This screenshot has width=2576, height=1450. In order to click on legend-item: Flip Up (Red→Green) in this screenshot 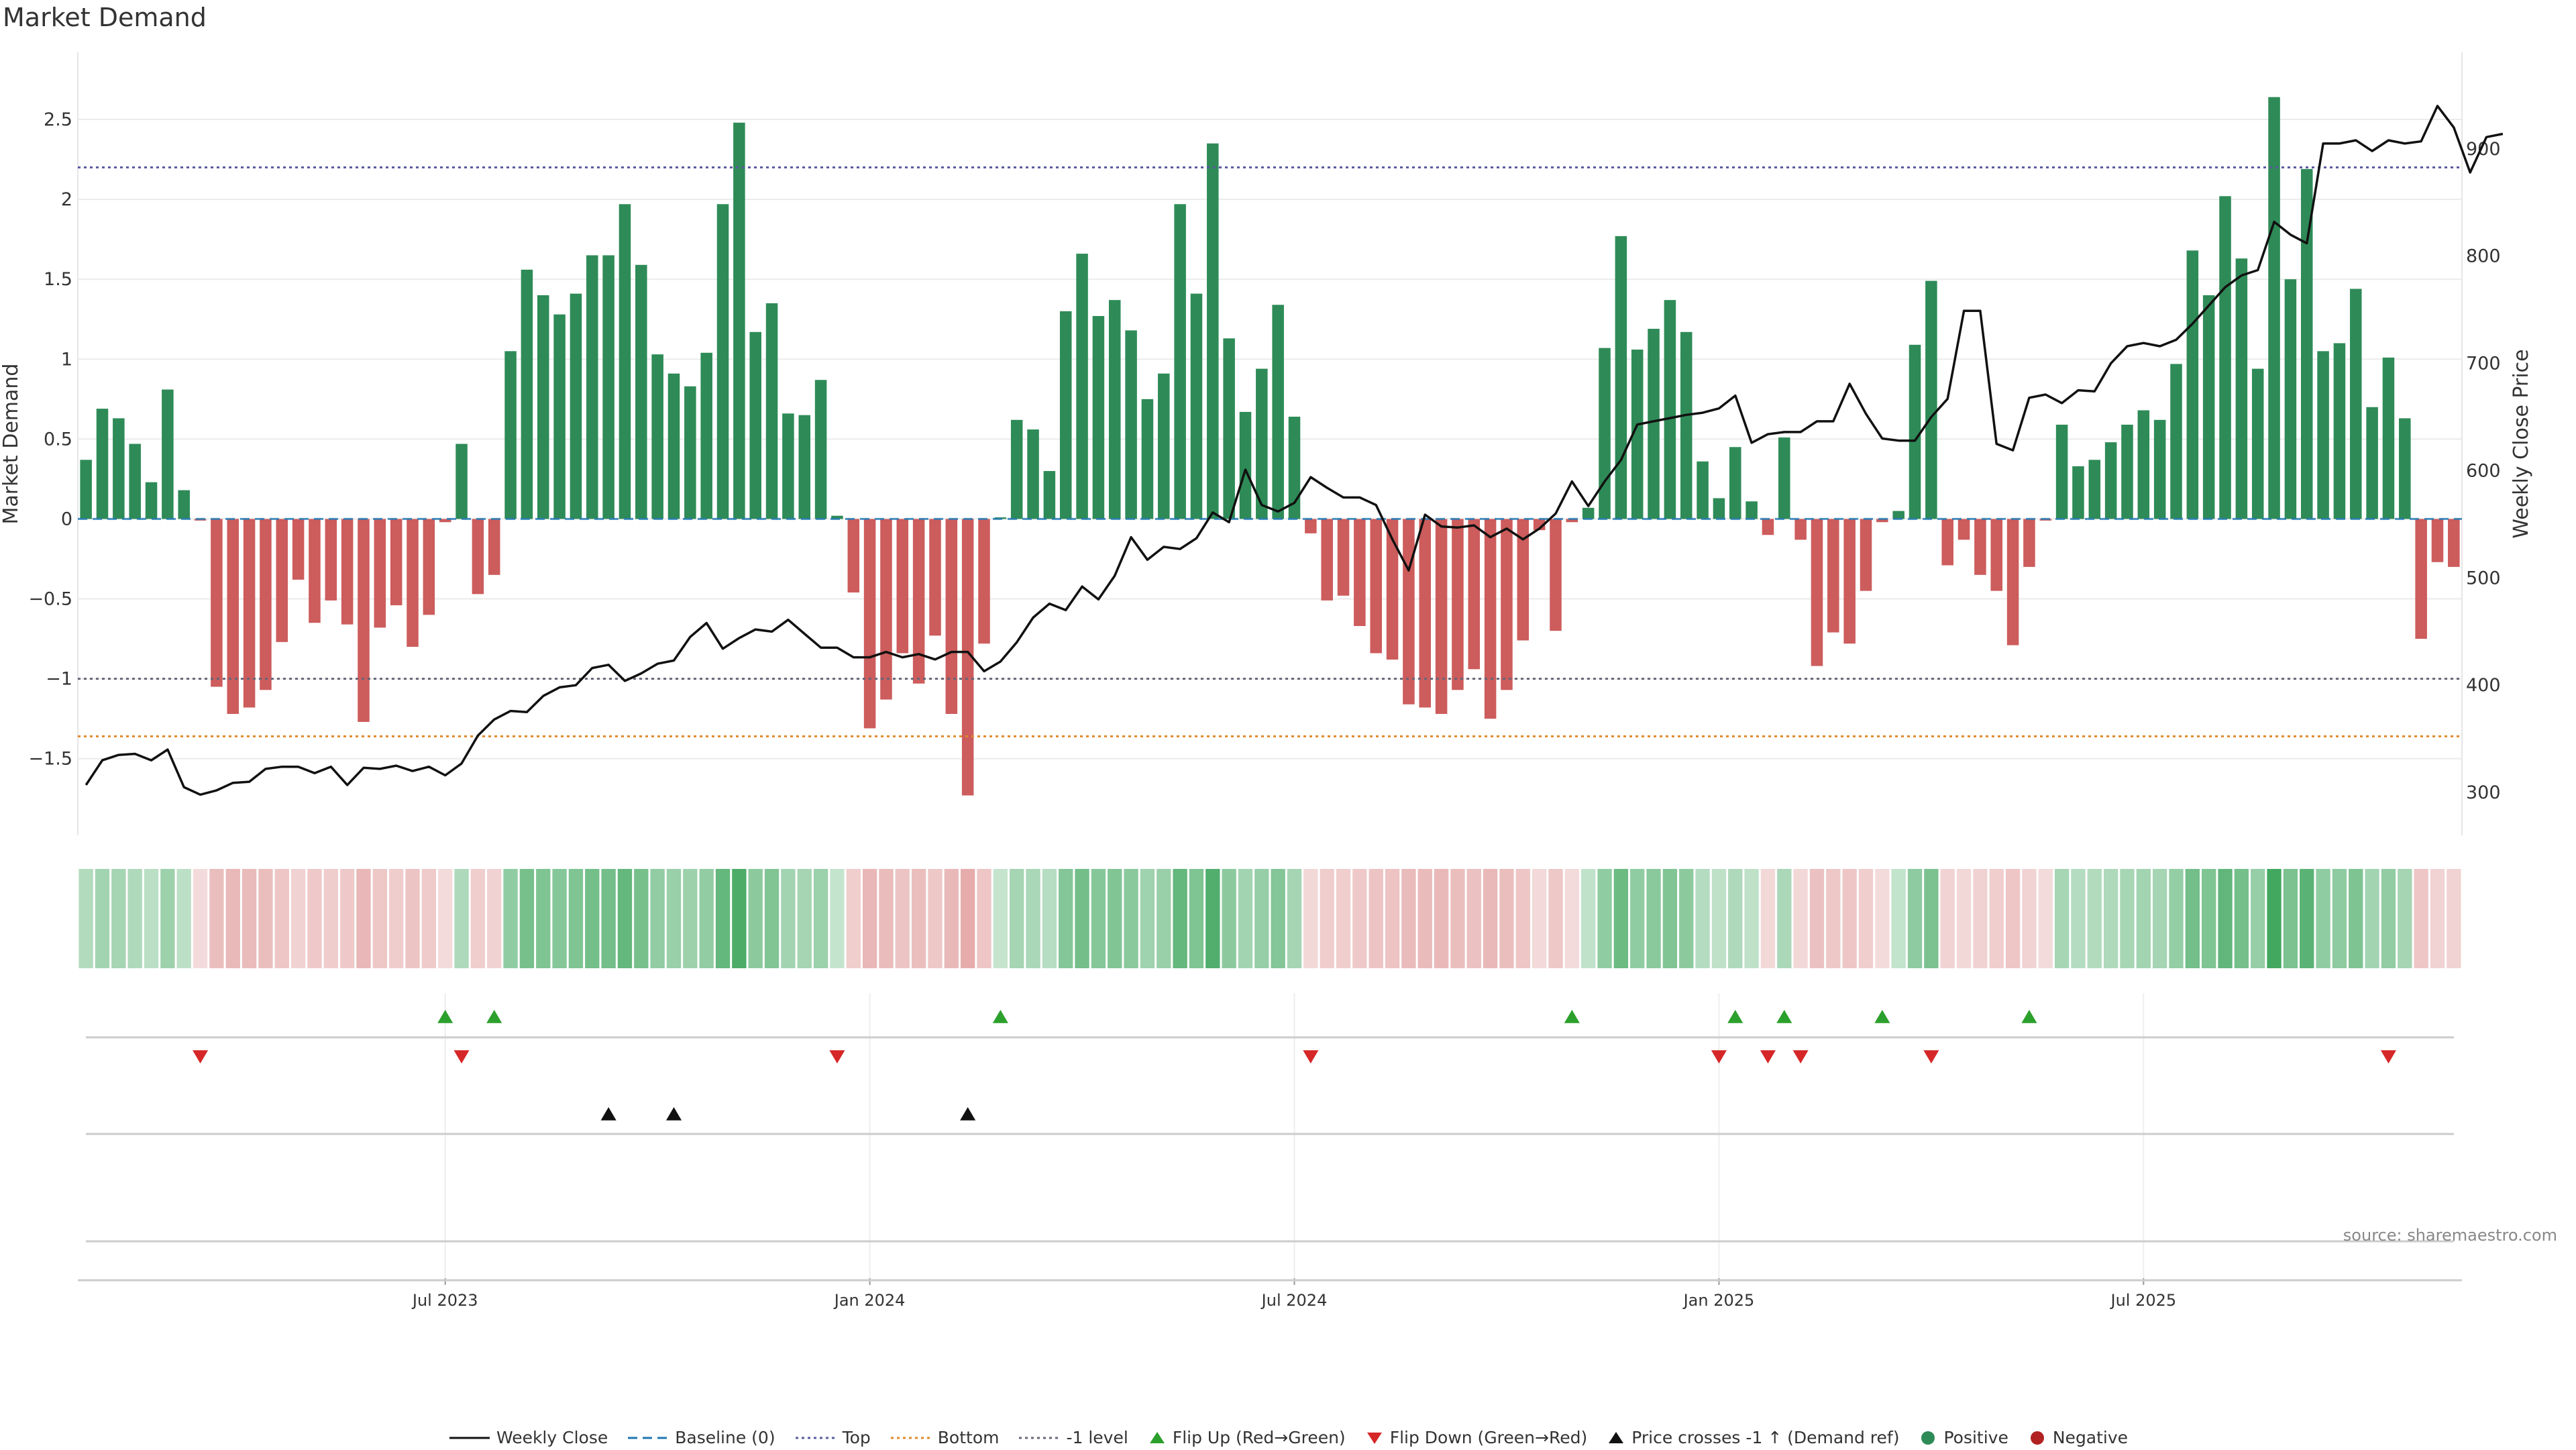, I will do `click(1246, 1437)`.